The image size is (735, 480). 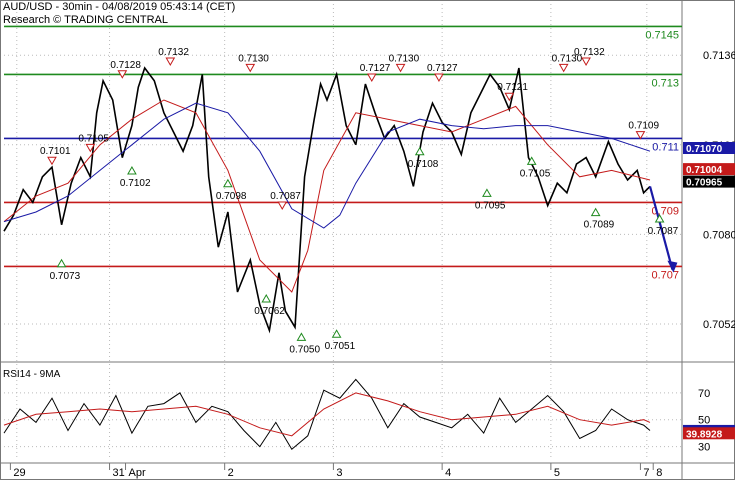 What do you see at coordinates (512, 87) in the screenshot?
I see `resistance-label-9: 0.7121` at bounding box center [512, 87].